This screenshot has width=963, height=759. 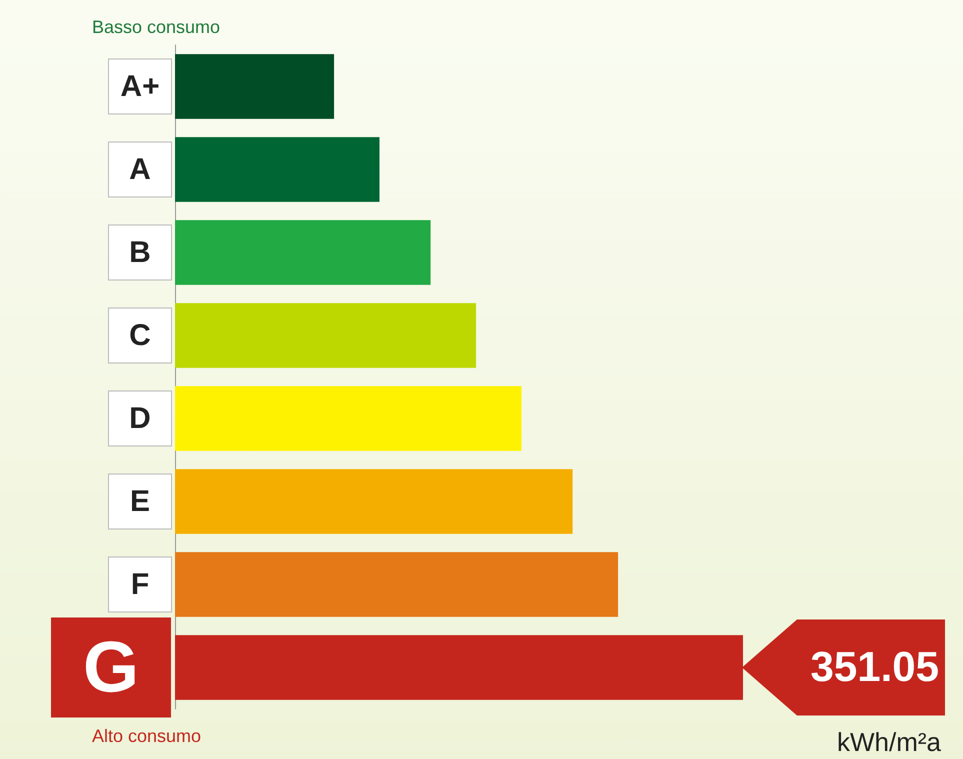 What do you see at coordinates (140, 501) in the screenshot?
I see `y-tick-label: E` at bounding box center [140, 501].